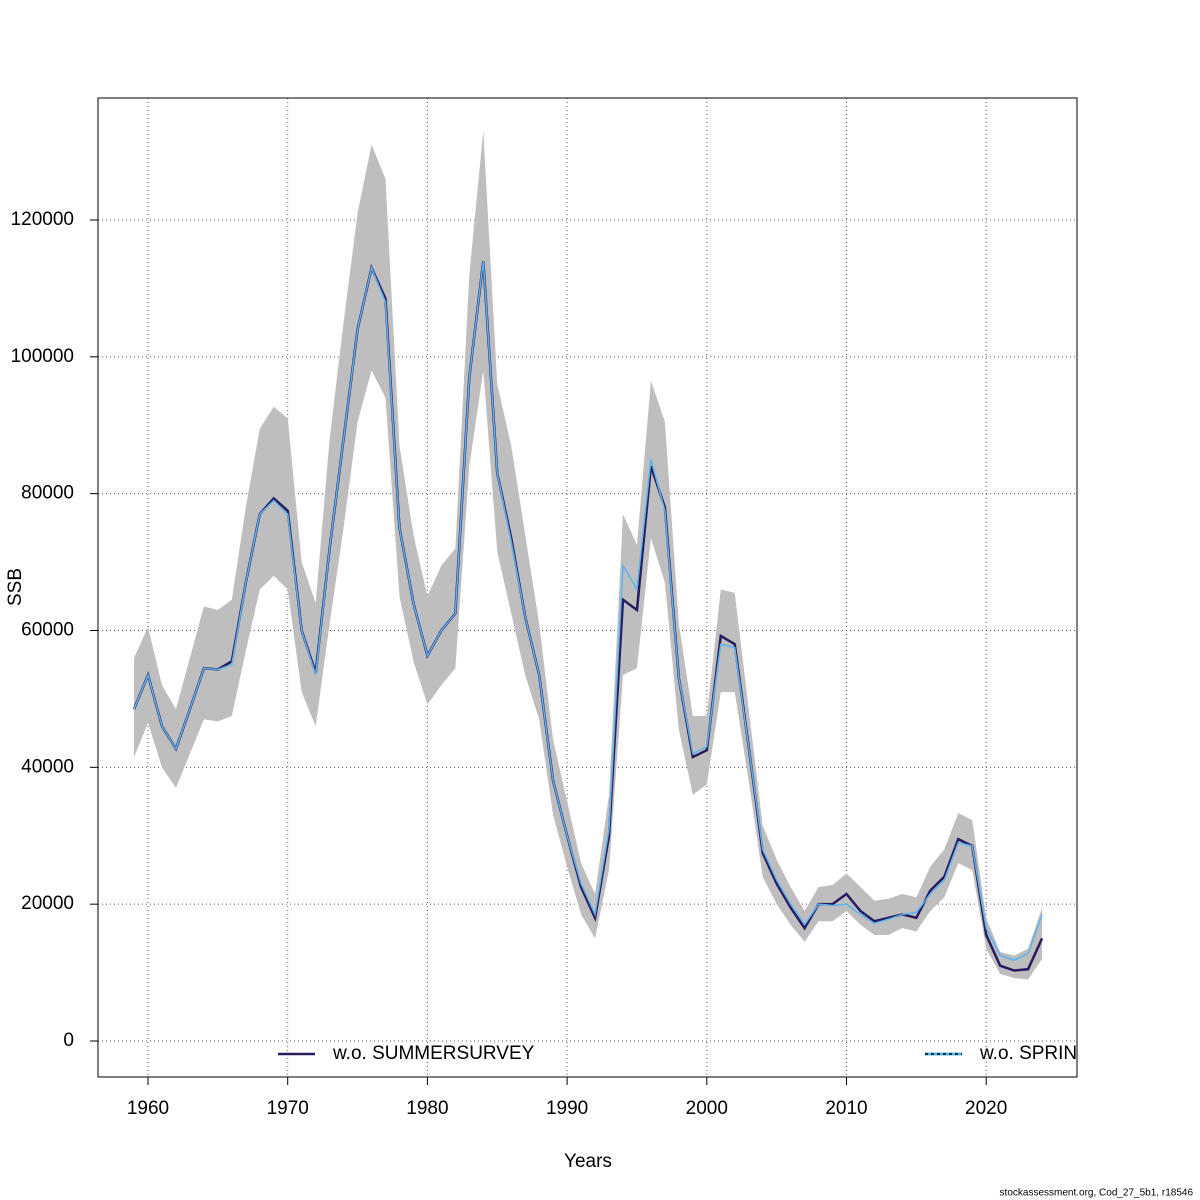 This screenshot has width=1200, height=1200. I want to click on x-tick-label: 1990, so click(567, 1108).